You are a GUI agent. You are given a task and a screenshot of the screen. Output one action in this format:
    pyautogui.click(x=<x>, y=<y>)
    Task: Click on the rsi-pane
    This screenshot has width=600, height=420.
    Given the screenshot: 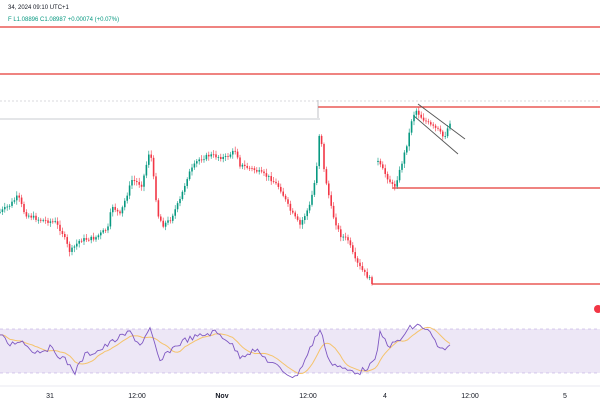 What is the action you would take?
    pyautogui.click(x=300, y=351)
    